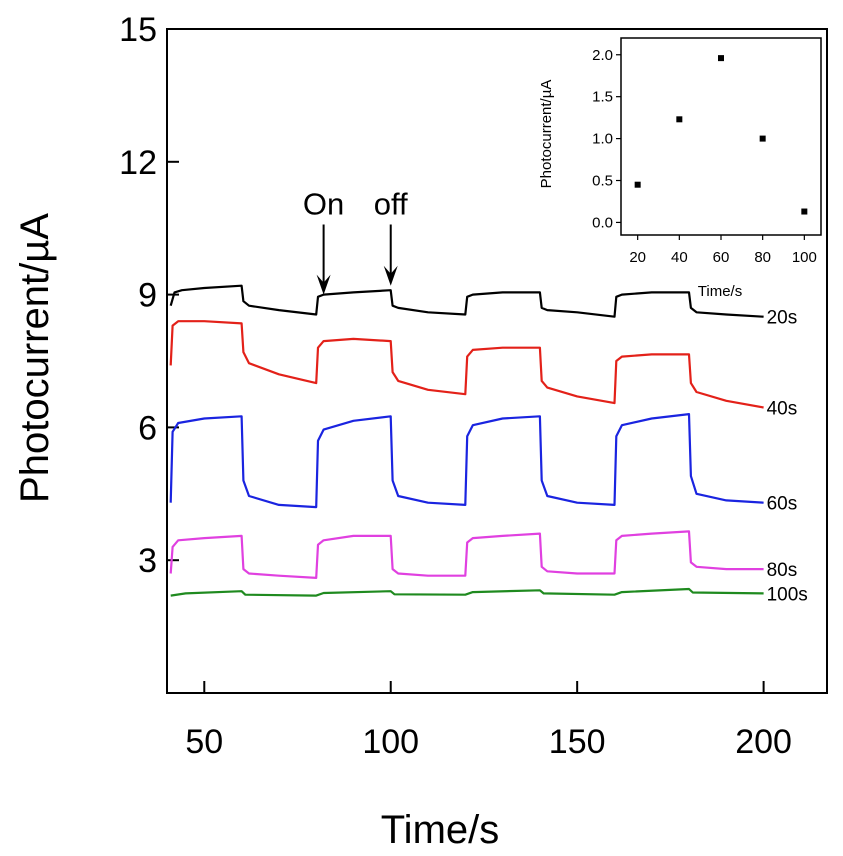 The width and height of the screenshot is (843, 856). I want to click on series-label-40s: 40s, so click(782, 408).